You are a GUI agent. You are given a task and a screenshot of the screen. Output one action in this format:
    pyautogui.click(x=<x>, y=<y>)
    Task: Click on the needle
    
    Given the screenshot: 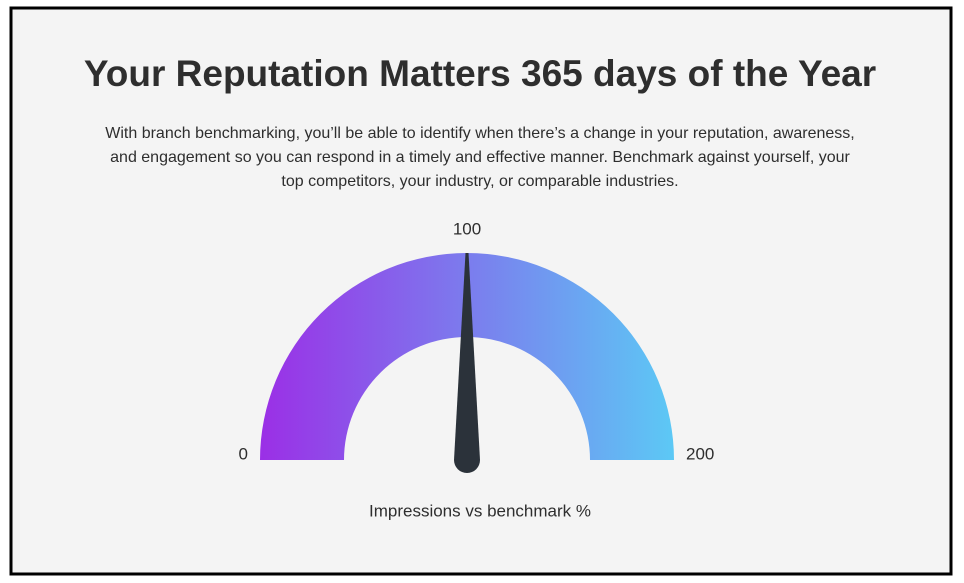 What is the action you would take?
    pyautogui.click(x=467, y=363)
    